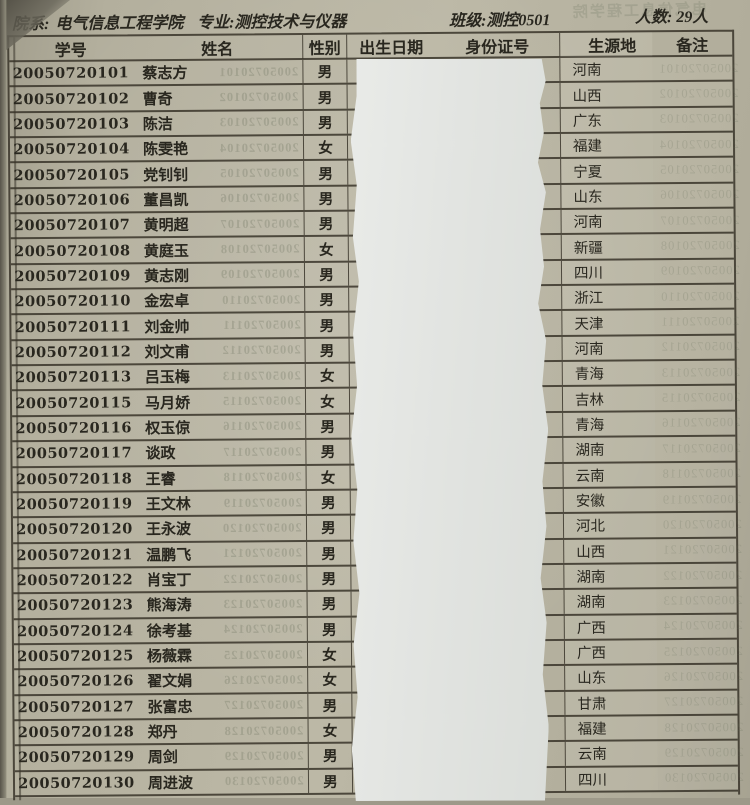  What do you see at coordinates (263, 680) in the screenshot?
I see `ghost-id: 20050720126` at bounding box center [263, 680].